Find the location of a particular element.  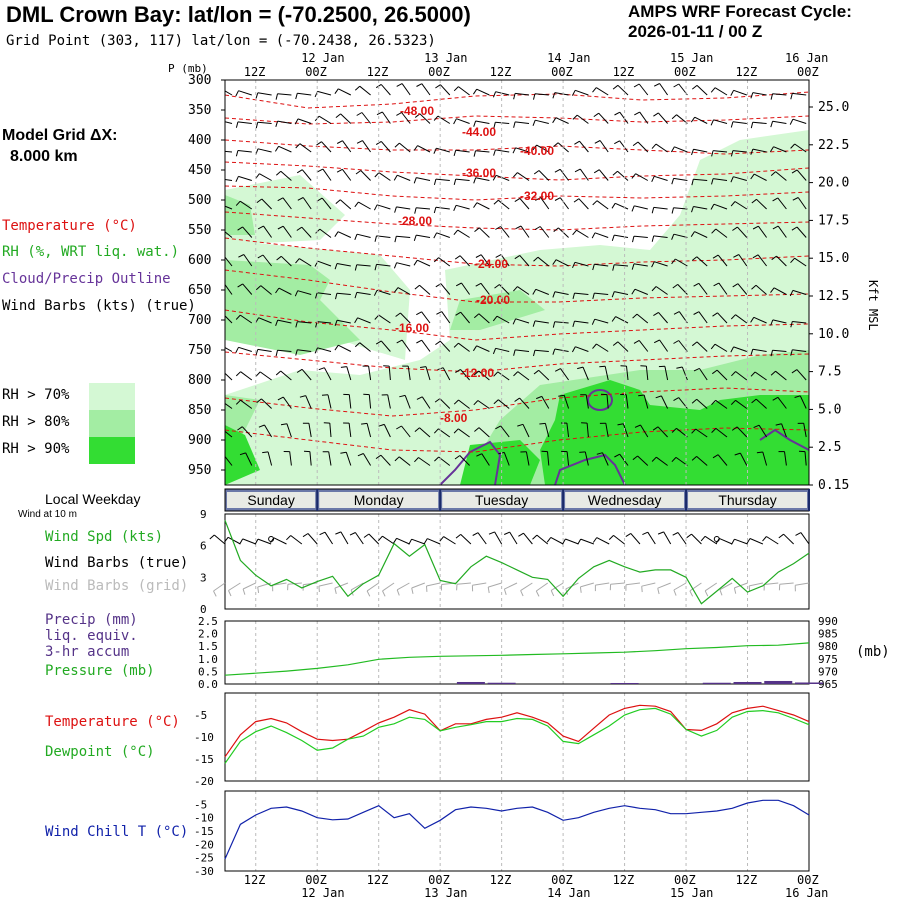

precip-tick-label: 2.5 is located at coordinates (208, 621).